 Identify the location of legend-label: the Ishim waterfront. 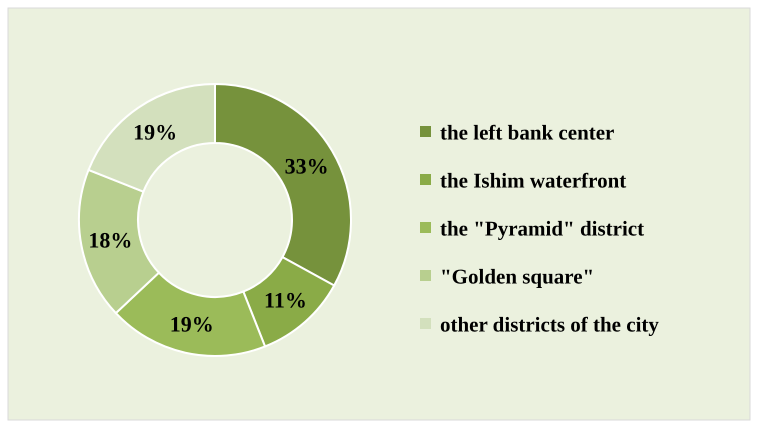
(533, 180).